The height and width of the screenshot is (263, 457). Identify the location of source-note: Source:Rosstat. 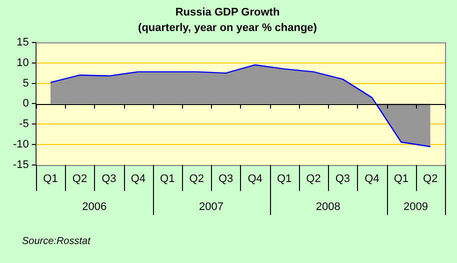
(57, 241).